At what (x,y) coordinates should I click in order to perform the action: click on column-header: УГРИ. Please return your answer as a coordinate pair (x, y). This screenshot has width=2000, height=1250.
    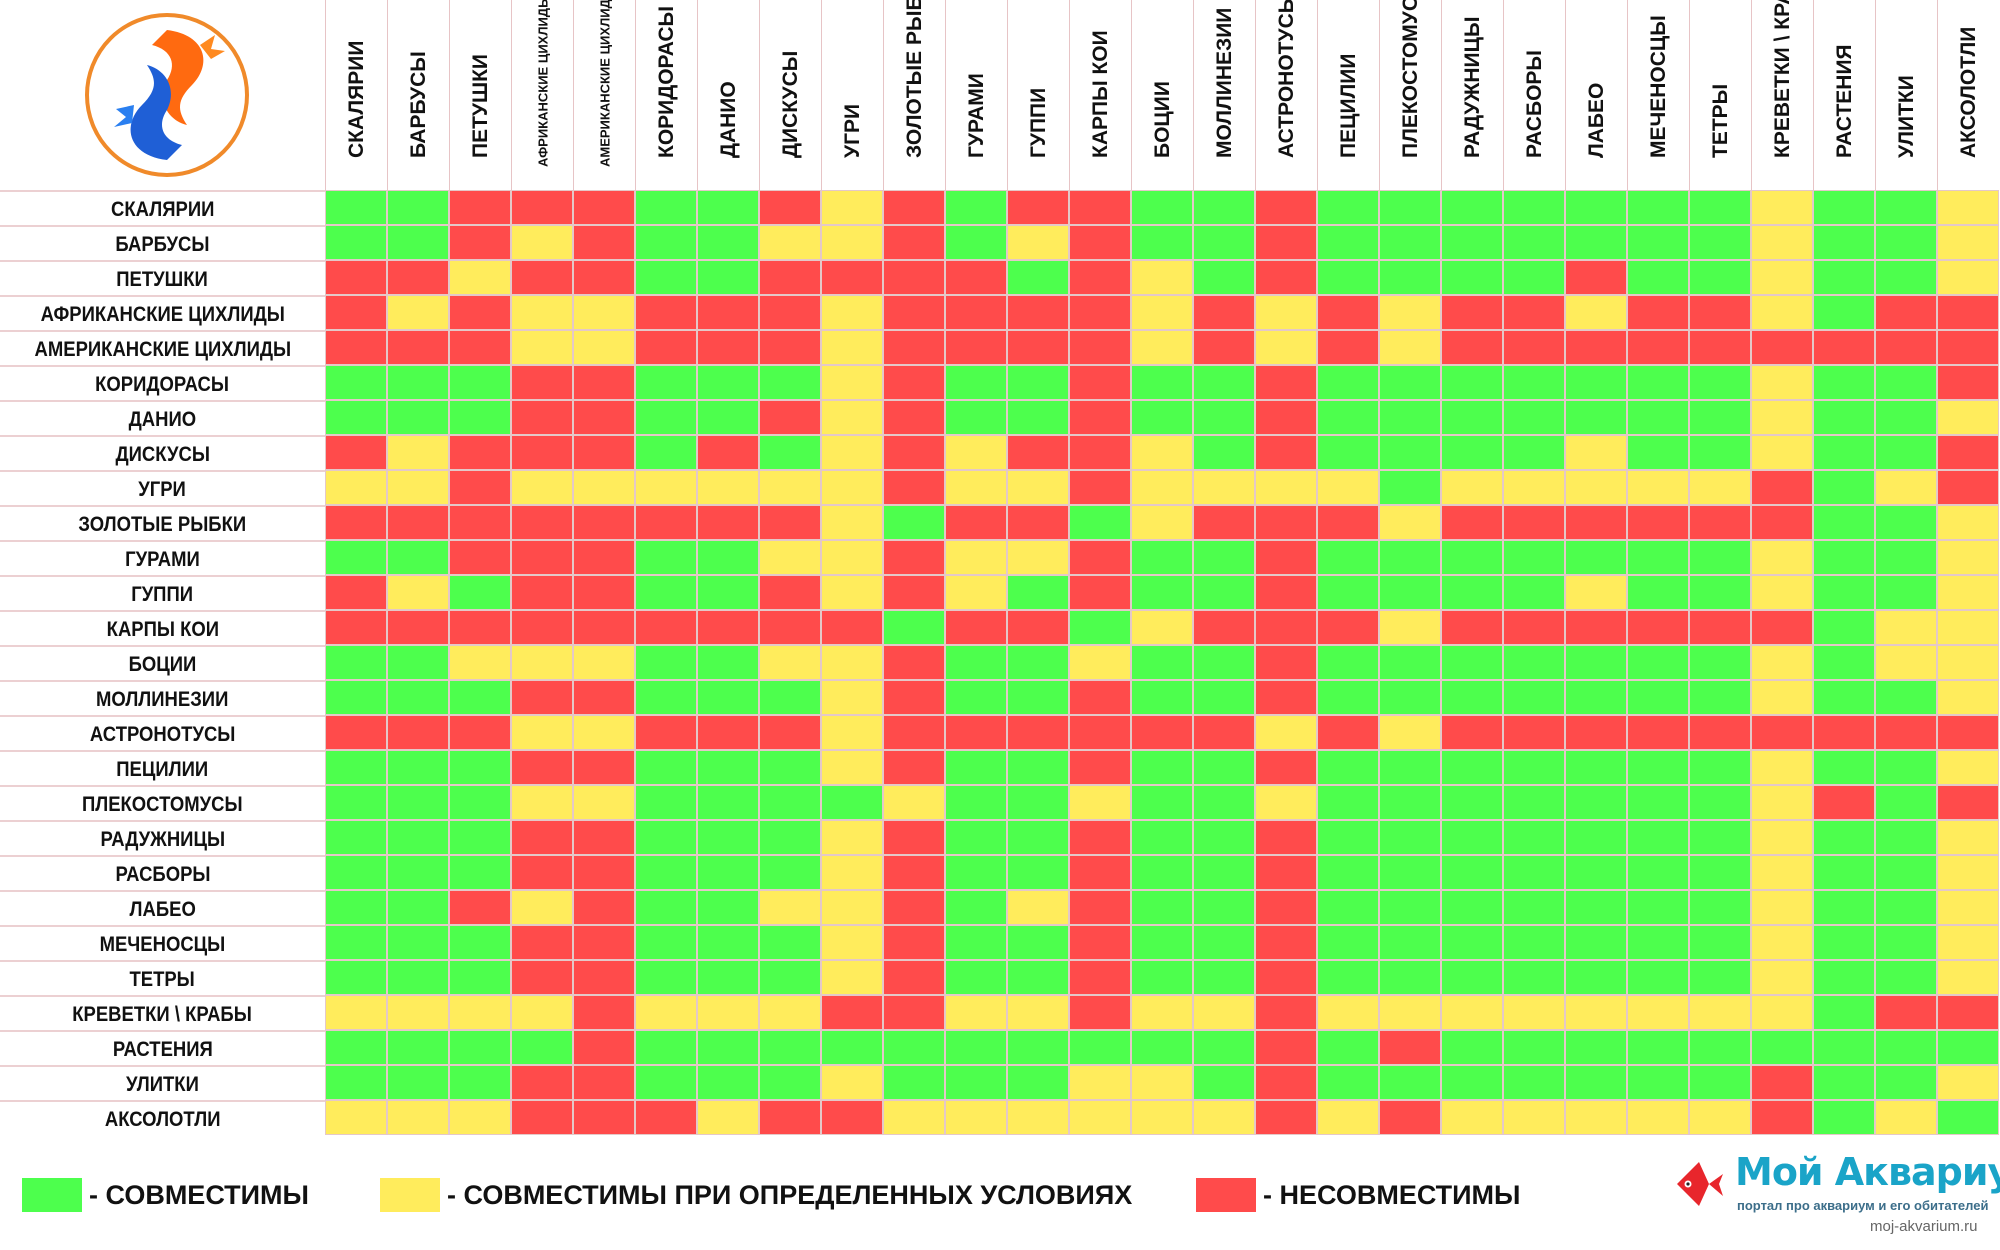
    Looking at the image, I should click on (852, 95).